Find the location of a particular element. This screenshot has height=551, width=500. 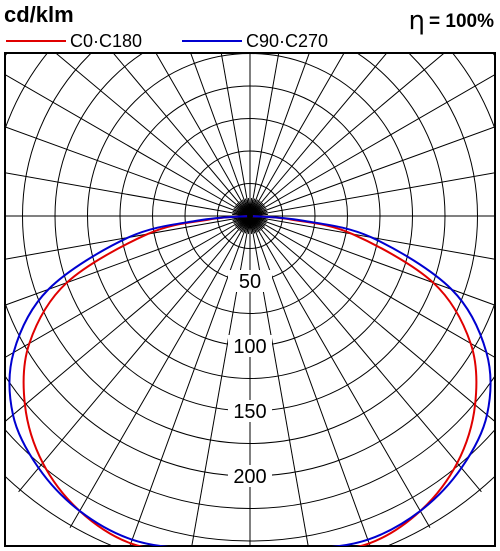

legend-item-c90-c270: C90·C270 is located at coordinates (255, 41).